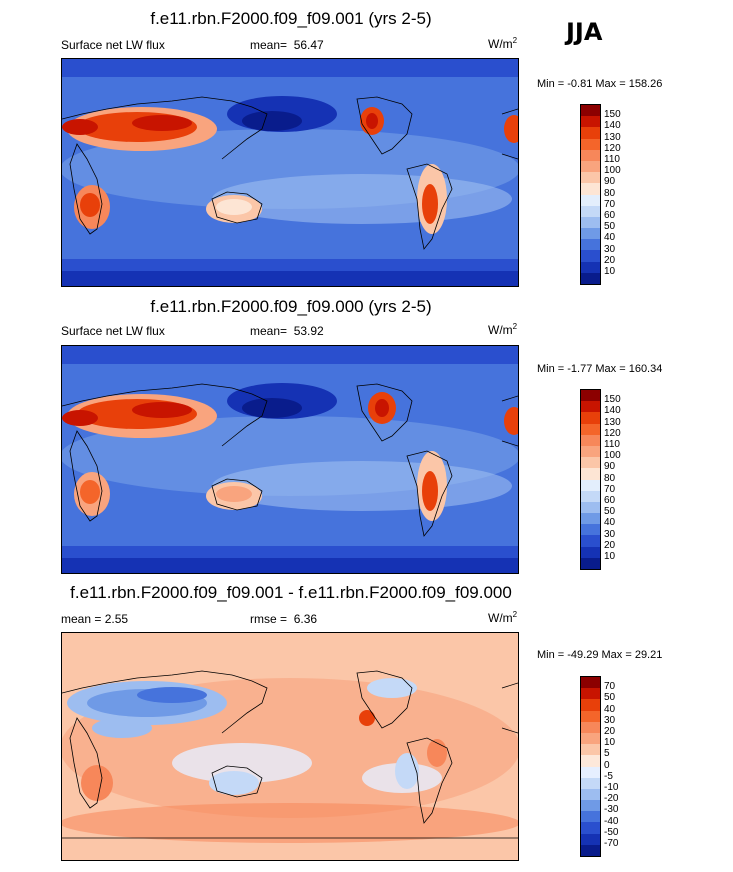 This screenshot has width=733, height=872. What do you see at coordinates (600, 369) in the screenshot?
I see `panel-2-minmax: Min = -1.77 Max = 160.34` at bounding box center [600, 369].